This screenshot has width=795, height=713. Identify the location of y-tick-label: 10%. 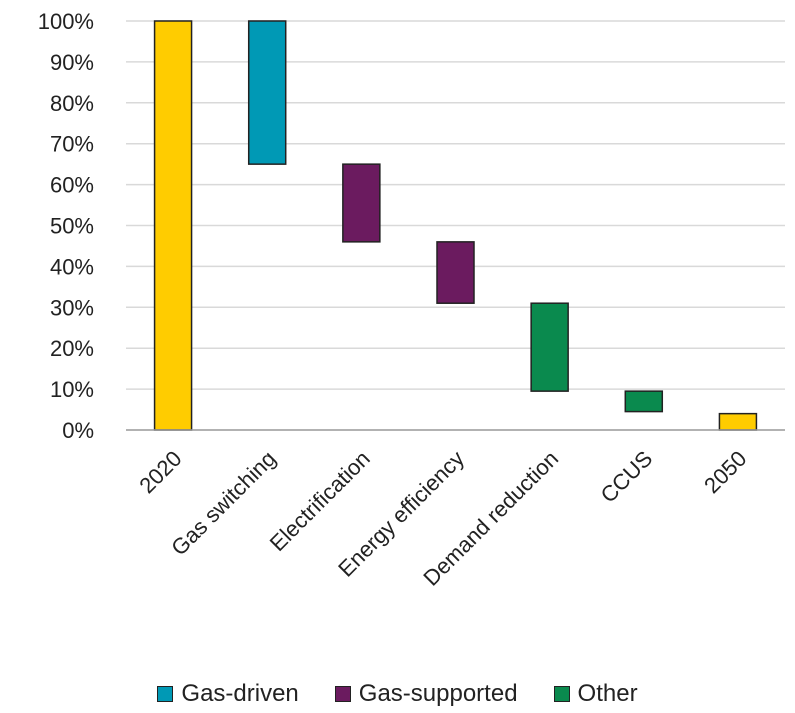
(72, 389).